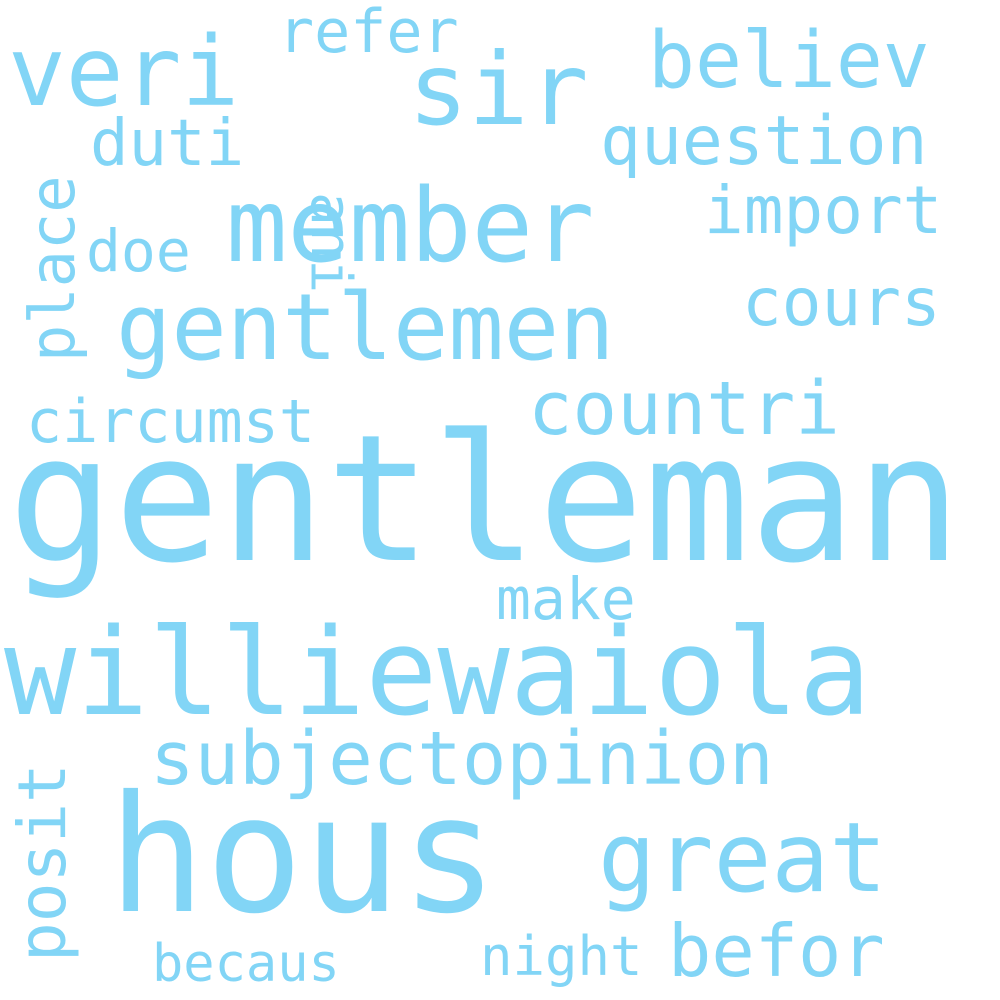  Describe the element at coordinates (138, 251) in the screenshot. I see `word-doe: doe` at that location.